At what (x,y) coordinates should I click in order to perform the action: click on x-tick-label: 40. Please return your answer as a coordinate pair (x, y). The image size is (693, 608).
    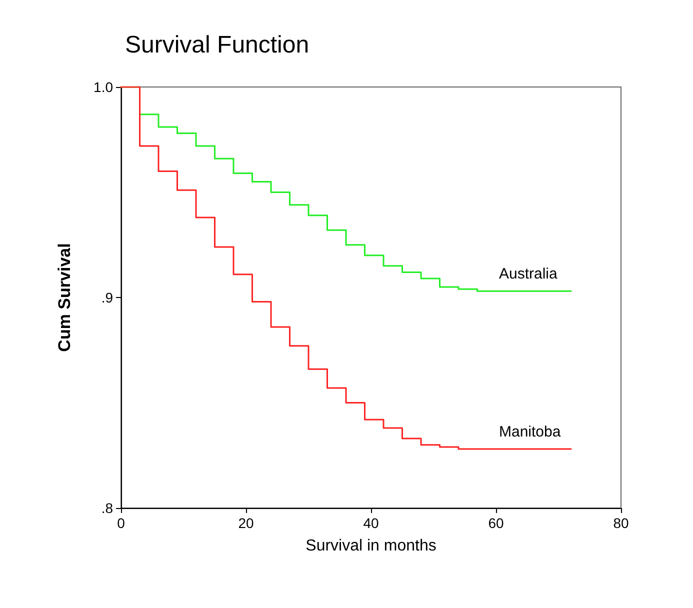
    Looking at the image, I should click on (371, 523).